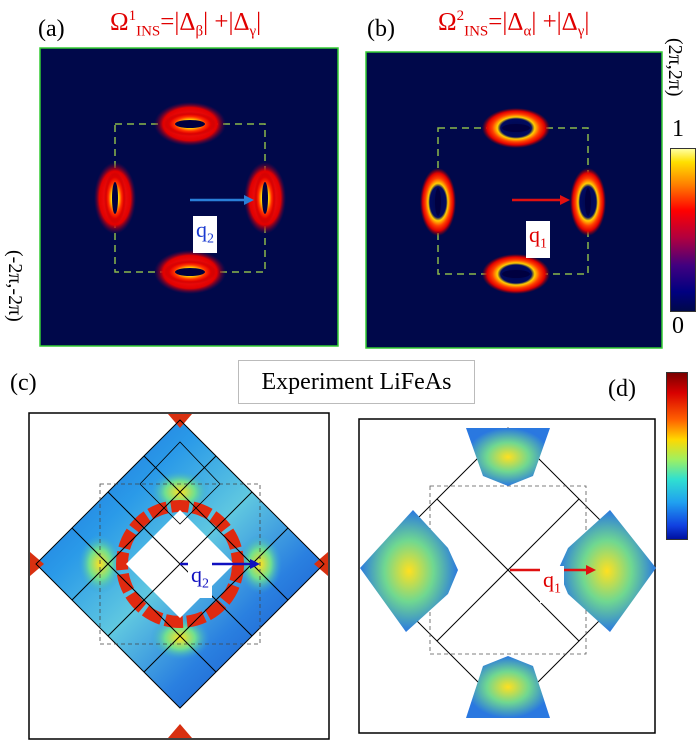  What do you see at coordinates (622, 389) in the screenshot?
I see `panel-d-label: (d)` at bounding box center [622, 389].